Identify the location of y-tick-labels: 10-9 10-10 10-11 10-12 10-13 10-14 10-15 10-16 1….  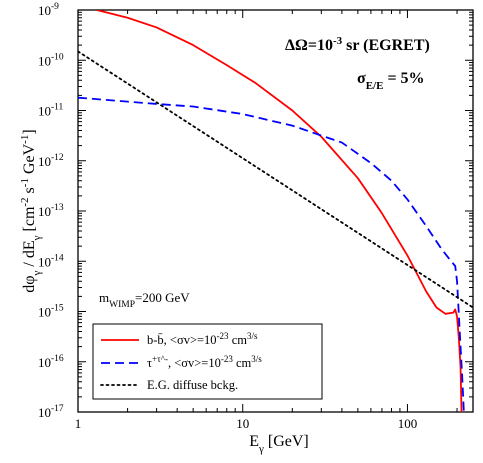
(51, 211).